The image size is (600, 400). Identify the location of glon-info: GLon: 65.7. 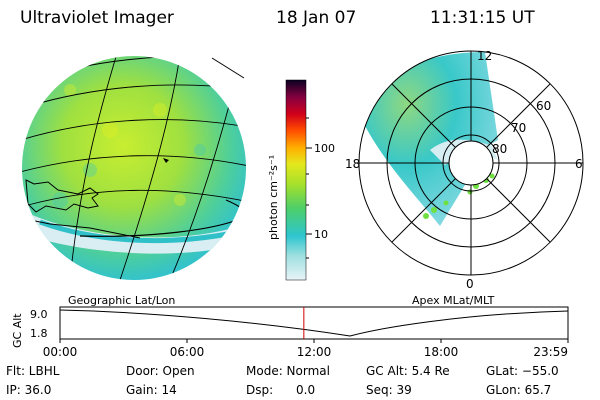
(519, 390).